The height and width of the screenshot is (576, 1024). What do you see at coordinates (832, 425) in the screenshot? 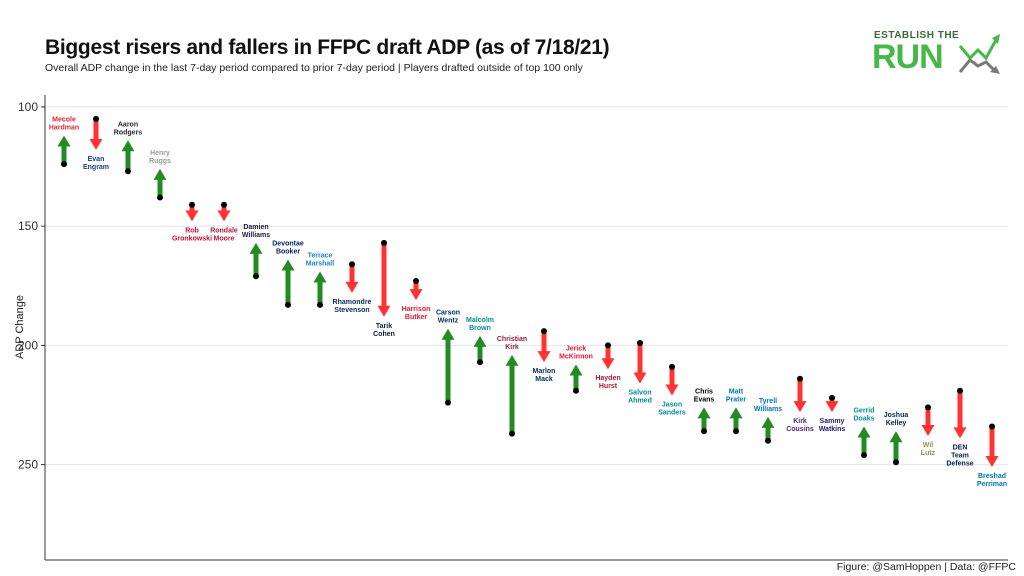
I see `player-label: Sammy Watkins` at bounding box center [832, 425].